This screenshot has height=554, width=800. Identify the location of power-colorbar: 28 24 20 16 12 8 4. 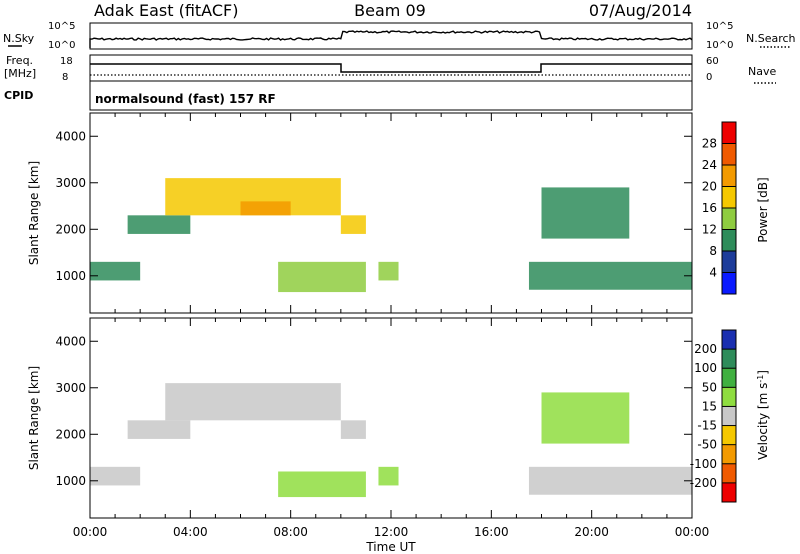
(719, 208).